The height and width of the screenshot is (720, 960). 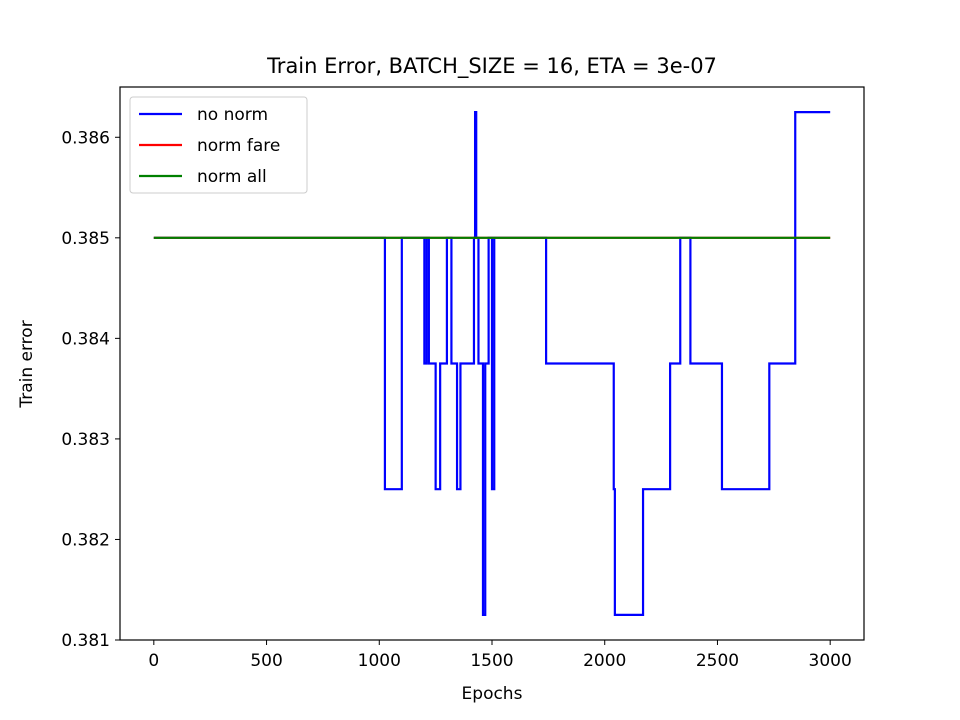 What do you see at coordinates (238, 146) in the screenshot?
I see `legend-label: norm fare` at bounding box center [238, 146].